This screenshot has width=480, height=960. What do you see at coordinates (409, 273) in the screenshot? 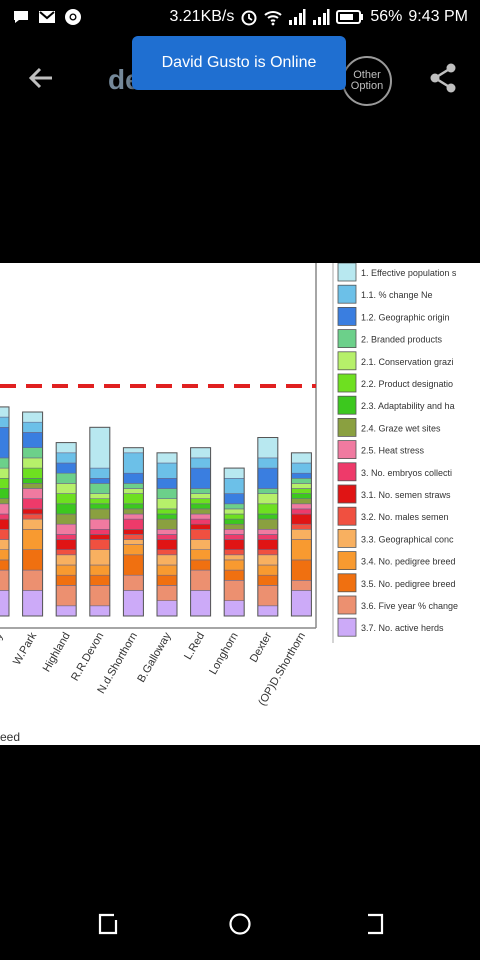
I see `legend-label: 1. Effective population s` at bounding box center [409, 273].